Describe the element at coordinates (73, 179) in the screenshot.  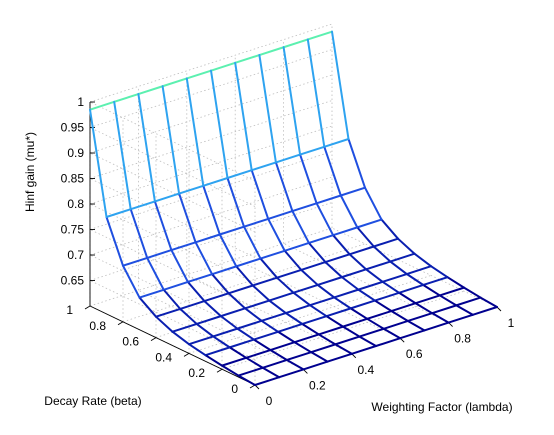
I see `z-tick-label: 0.85` at that location.